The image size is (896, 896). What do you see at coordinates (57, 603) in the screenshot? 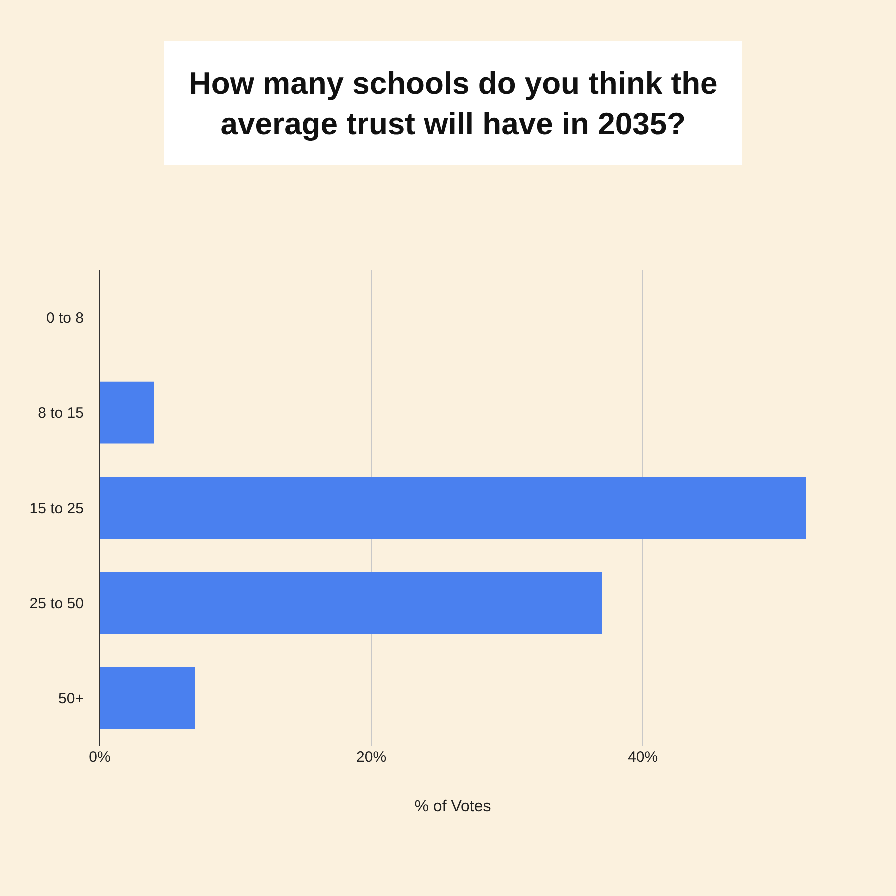
I see `y-tick-label: 25 to 50` at bounding box center [57, 603].